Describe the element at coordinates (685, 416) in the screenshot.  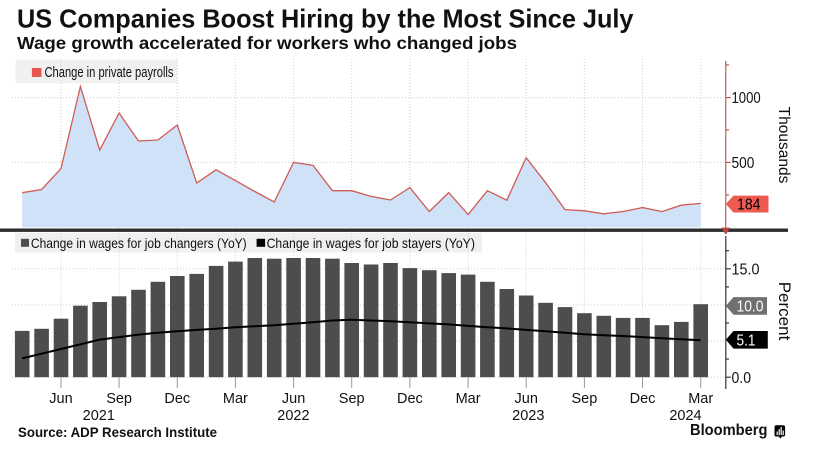
I see `svg-text: 2024` at that location.